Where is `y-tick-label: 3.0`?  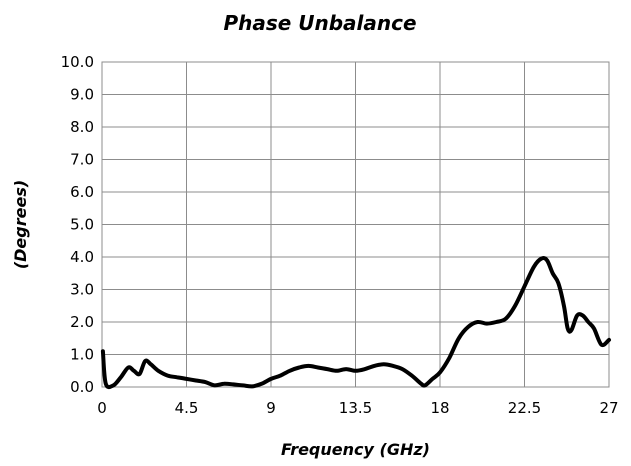
y-tick-label: 3.0 is located at coordinates (82, 290).